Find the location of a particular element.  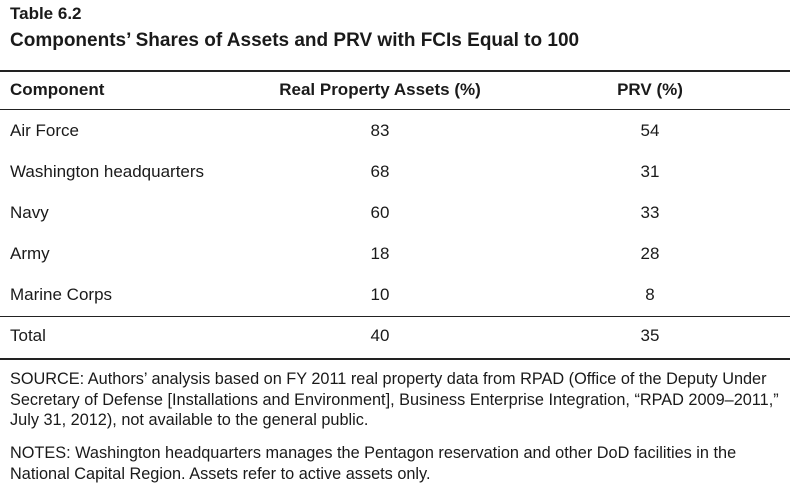

row-assets-value: 60 is located at coordinates (380, 212).